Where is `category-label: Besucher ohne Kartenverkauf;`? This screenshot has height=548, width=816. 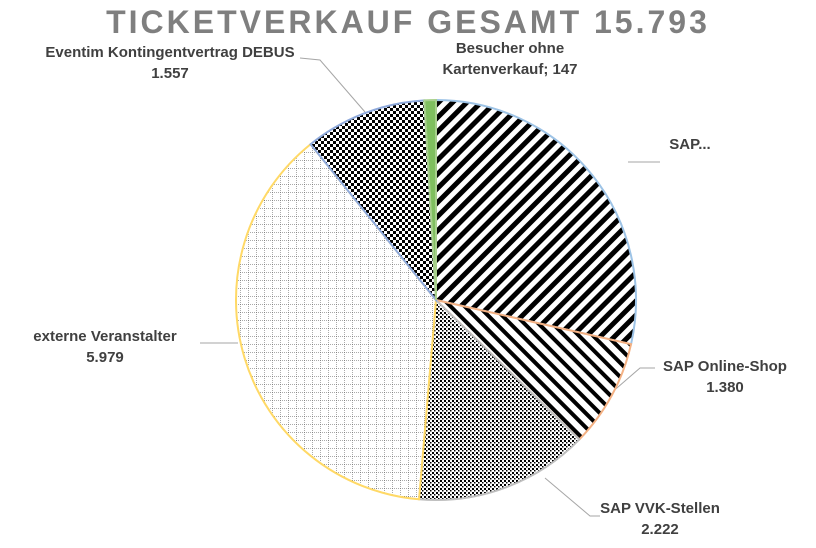 category-label: Besucher ohne Kartenverkauf; is located at coordinates (503, 59).